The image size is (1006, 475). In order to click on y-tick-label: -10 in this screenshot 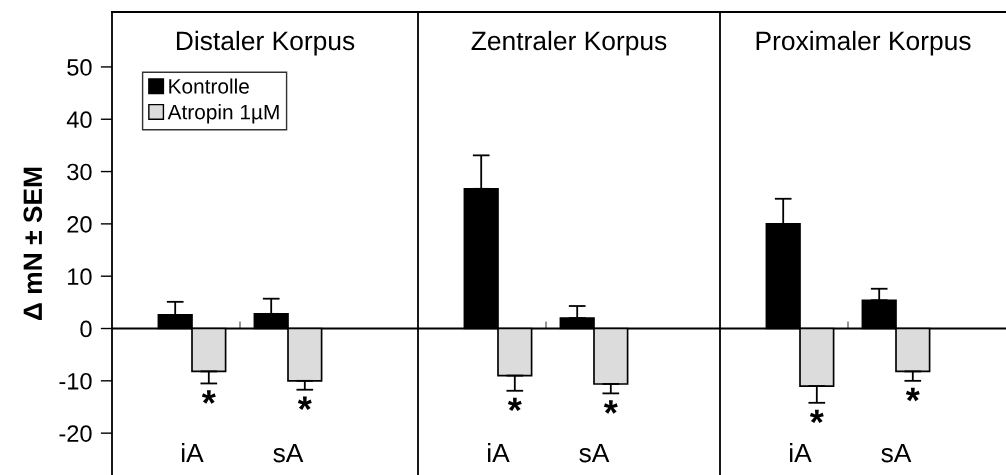, I will do `click(75, 381)`.